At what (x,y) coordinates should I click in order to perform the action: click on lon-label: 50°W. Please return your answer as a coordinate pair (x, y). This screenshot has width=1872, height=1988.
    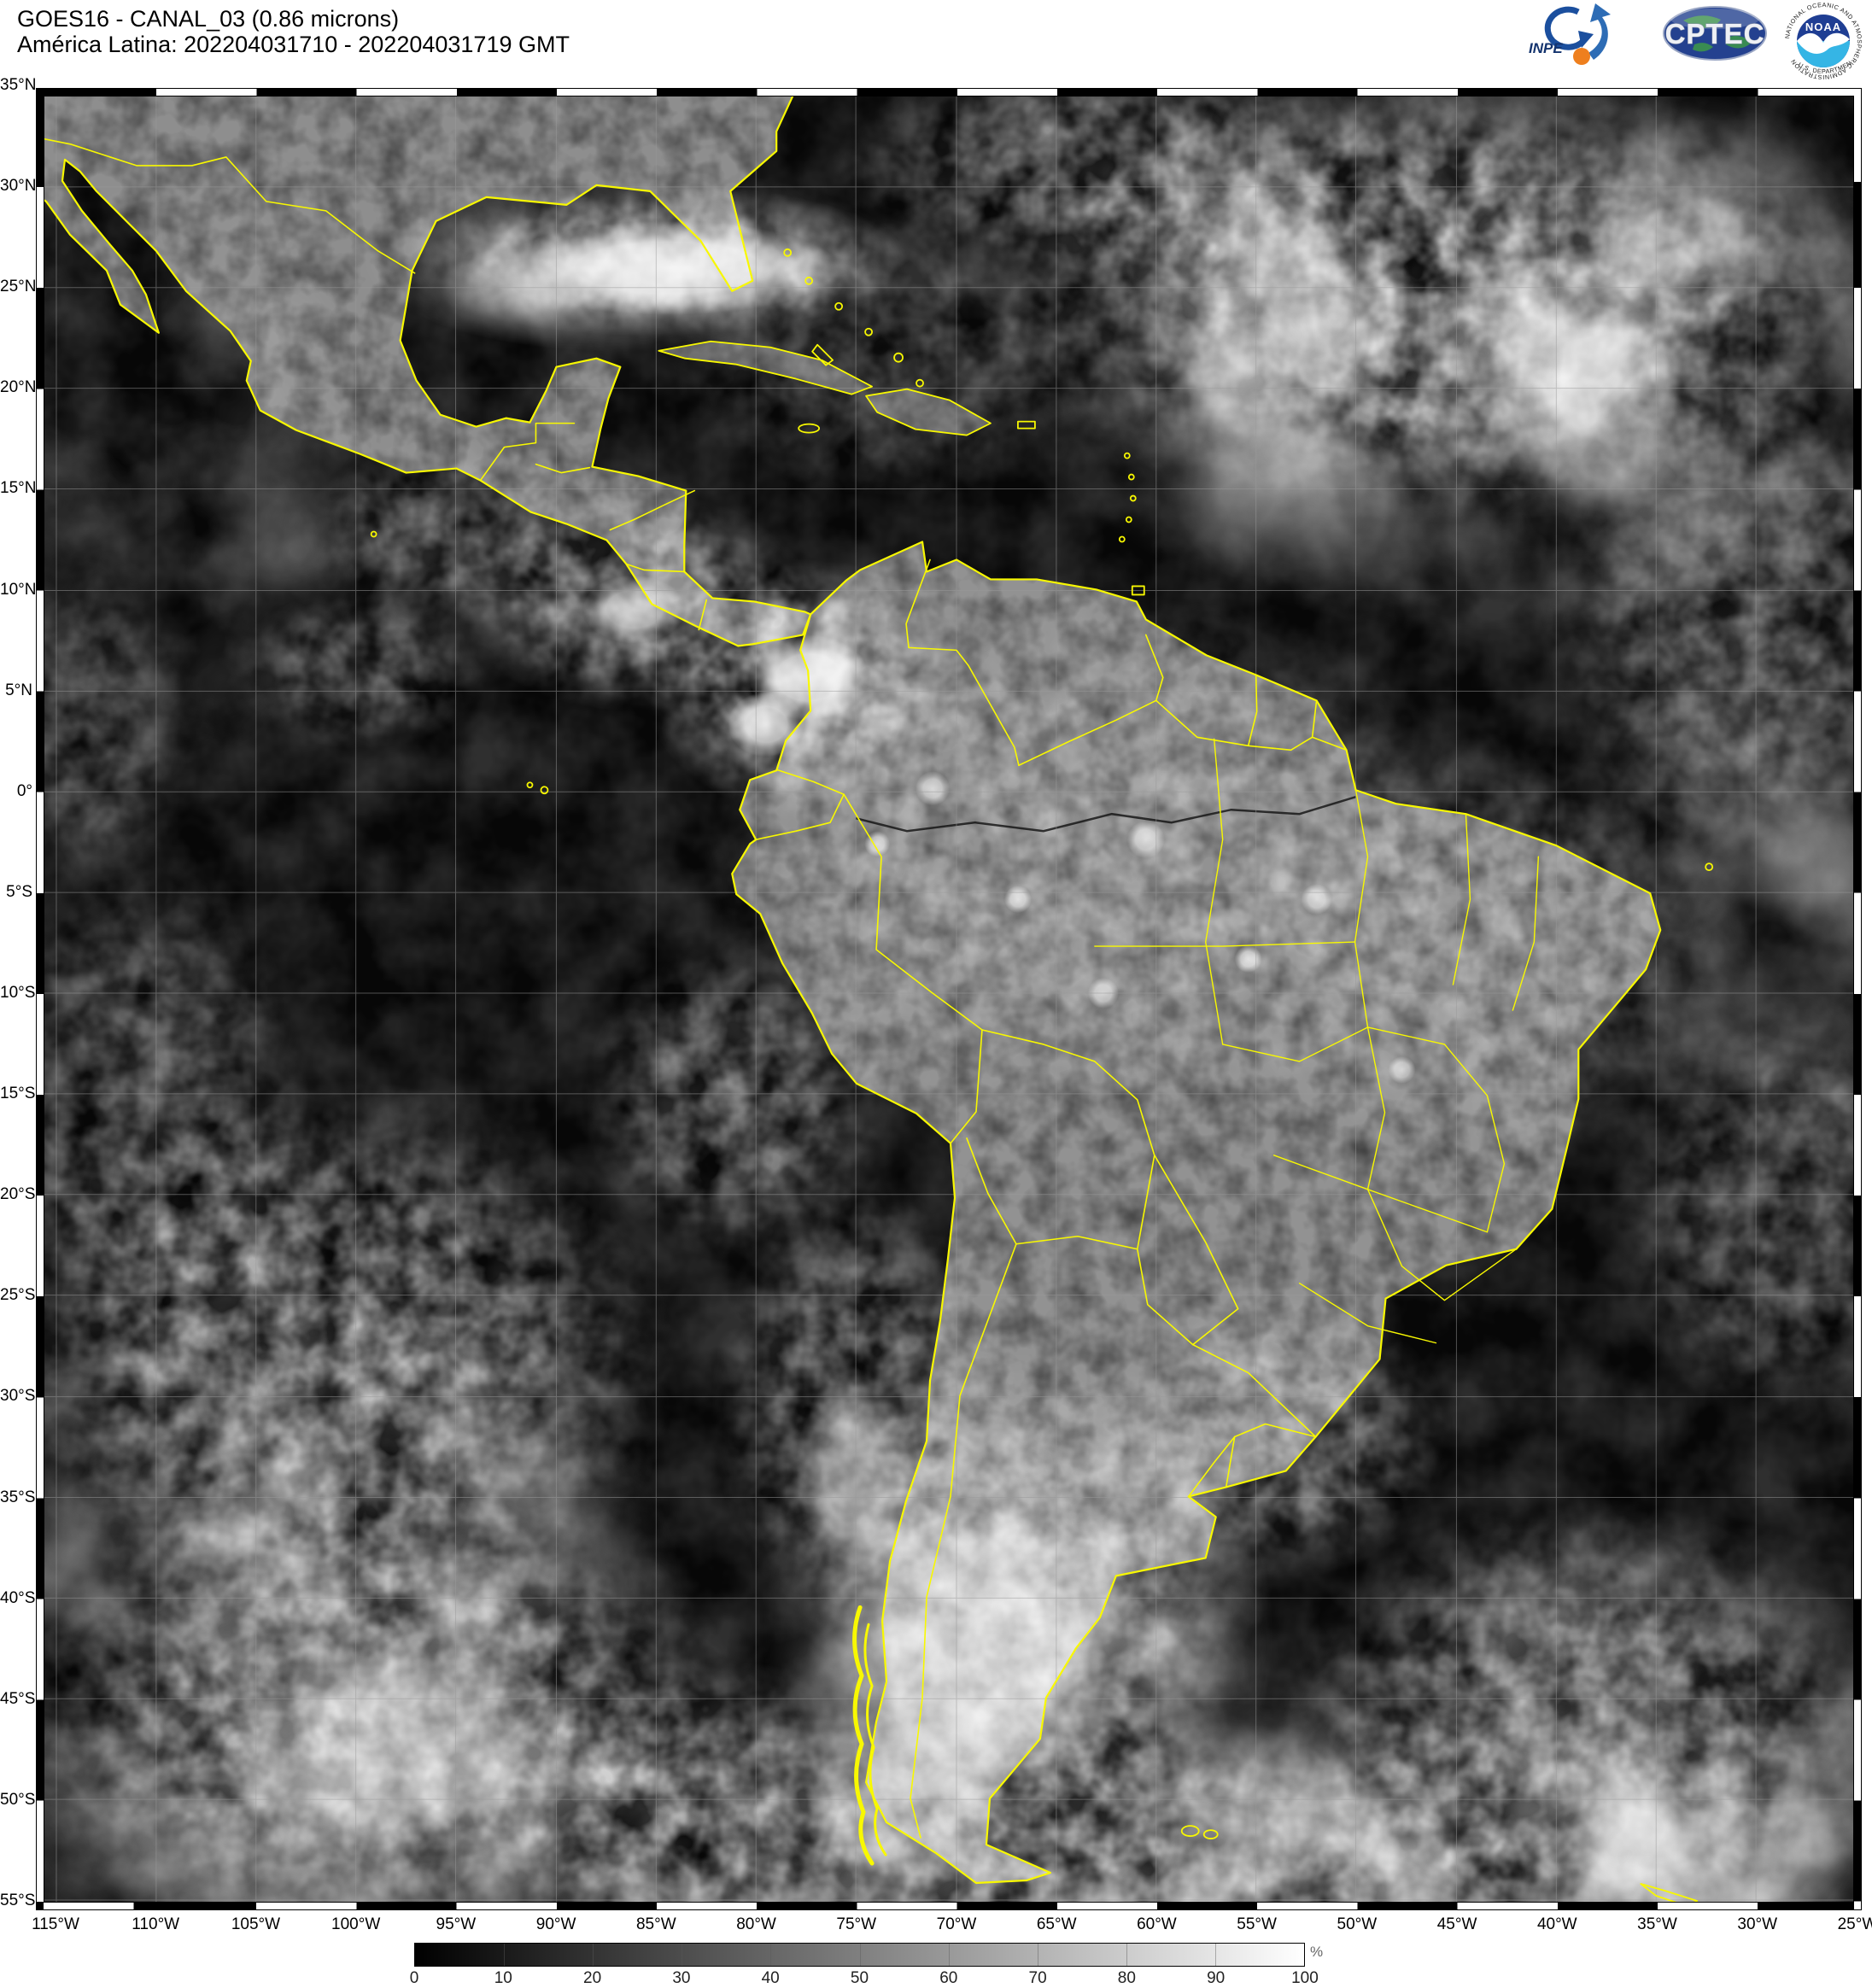
    Looking at the image, I should click on (1357, 1924).